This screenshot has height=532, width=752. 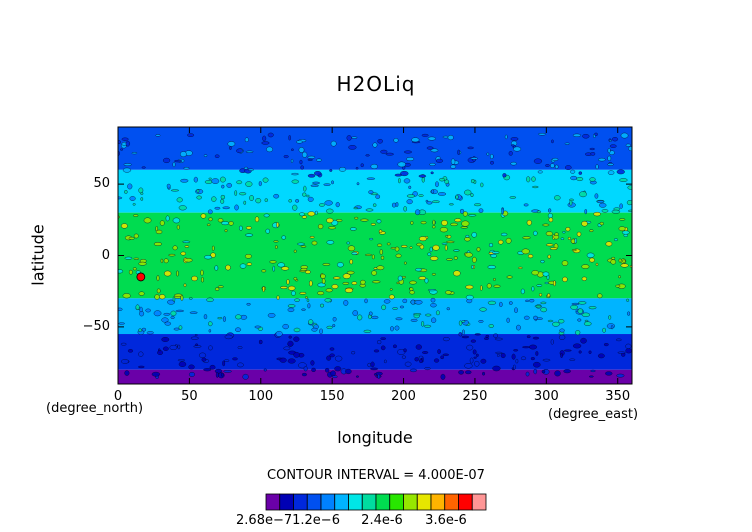 I want to click on colorbar, so click(x=376, y=502).